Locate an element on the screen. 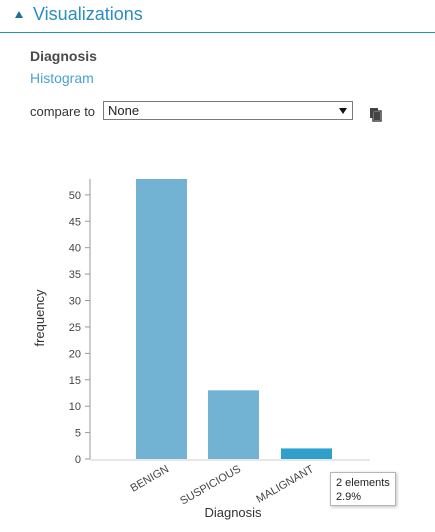 The width and height of the screenshot is (435, 532). y-tick-label: 30 is located at coordinates (75, 302).